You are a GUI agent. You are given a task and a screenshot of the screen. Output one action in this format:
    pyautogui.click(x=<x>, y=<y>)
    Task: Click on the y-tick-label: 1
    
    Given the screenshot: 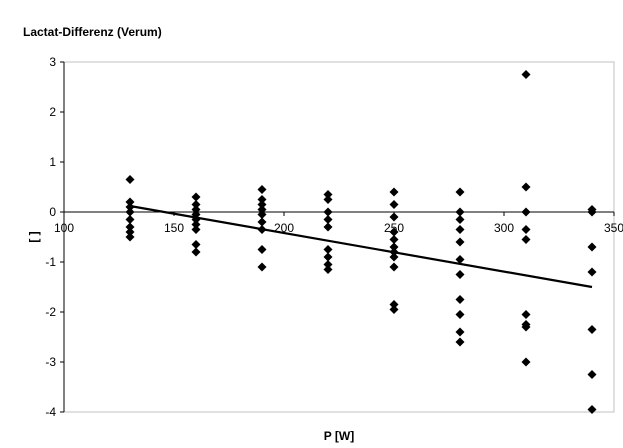 What is the action you would take?
    pyautogui.click(x=52, y=162)
    